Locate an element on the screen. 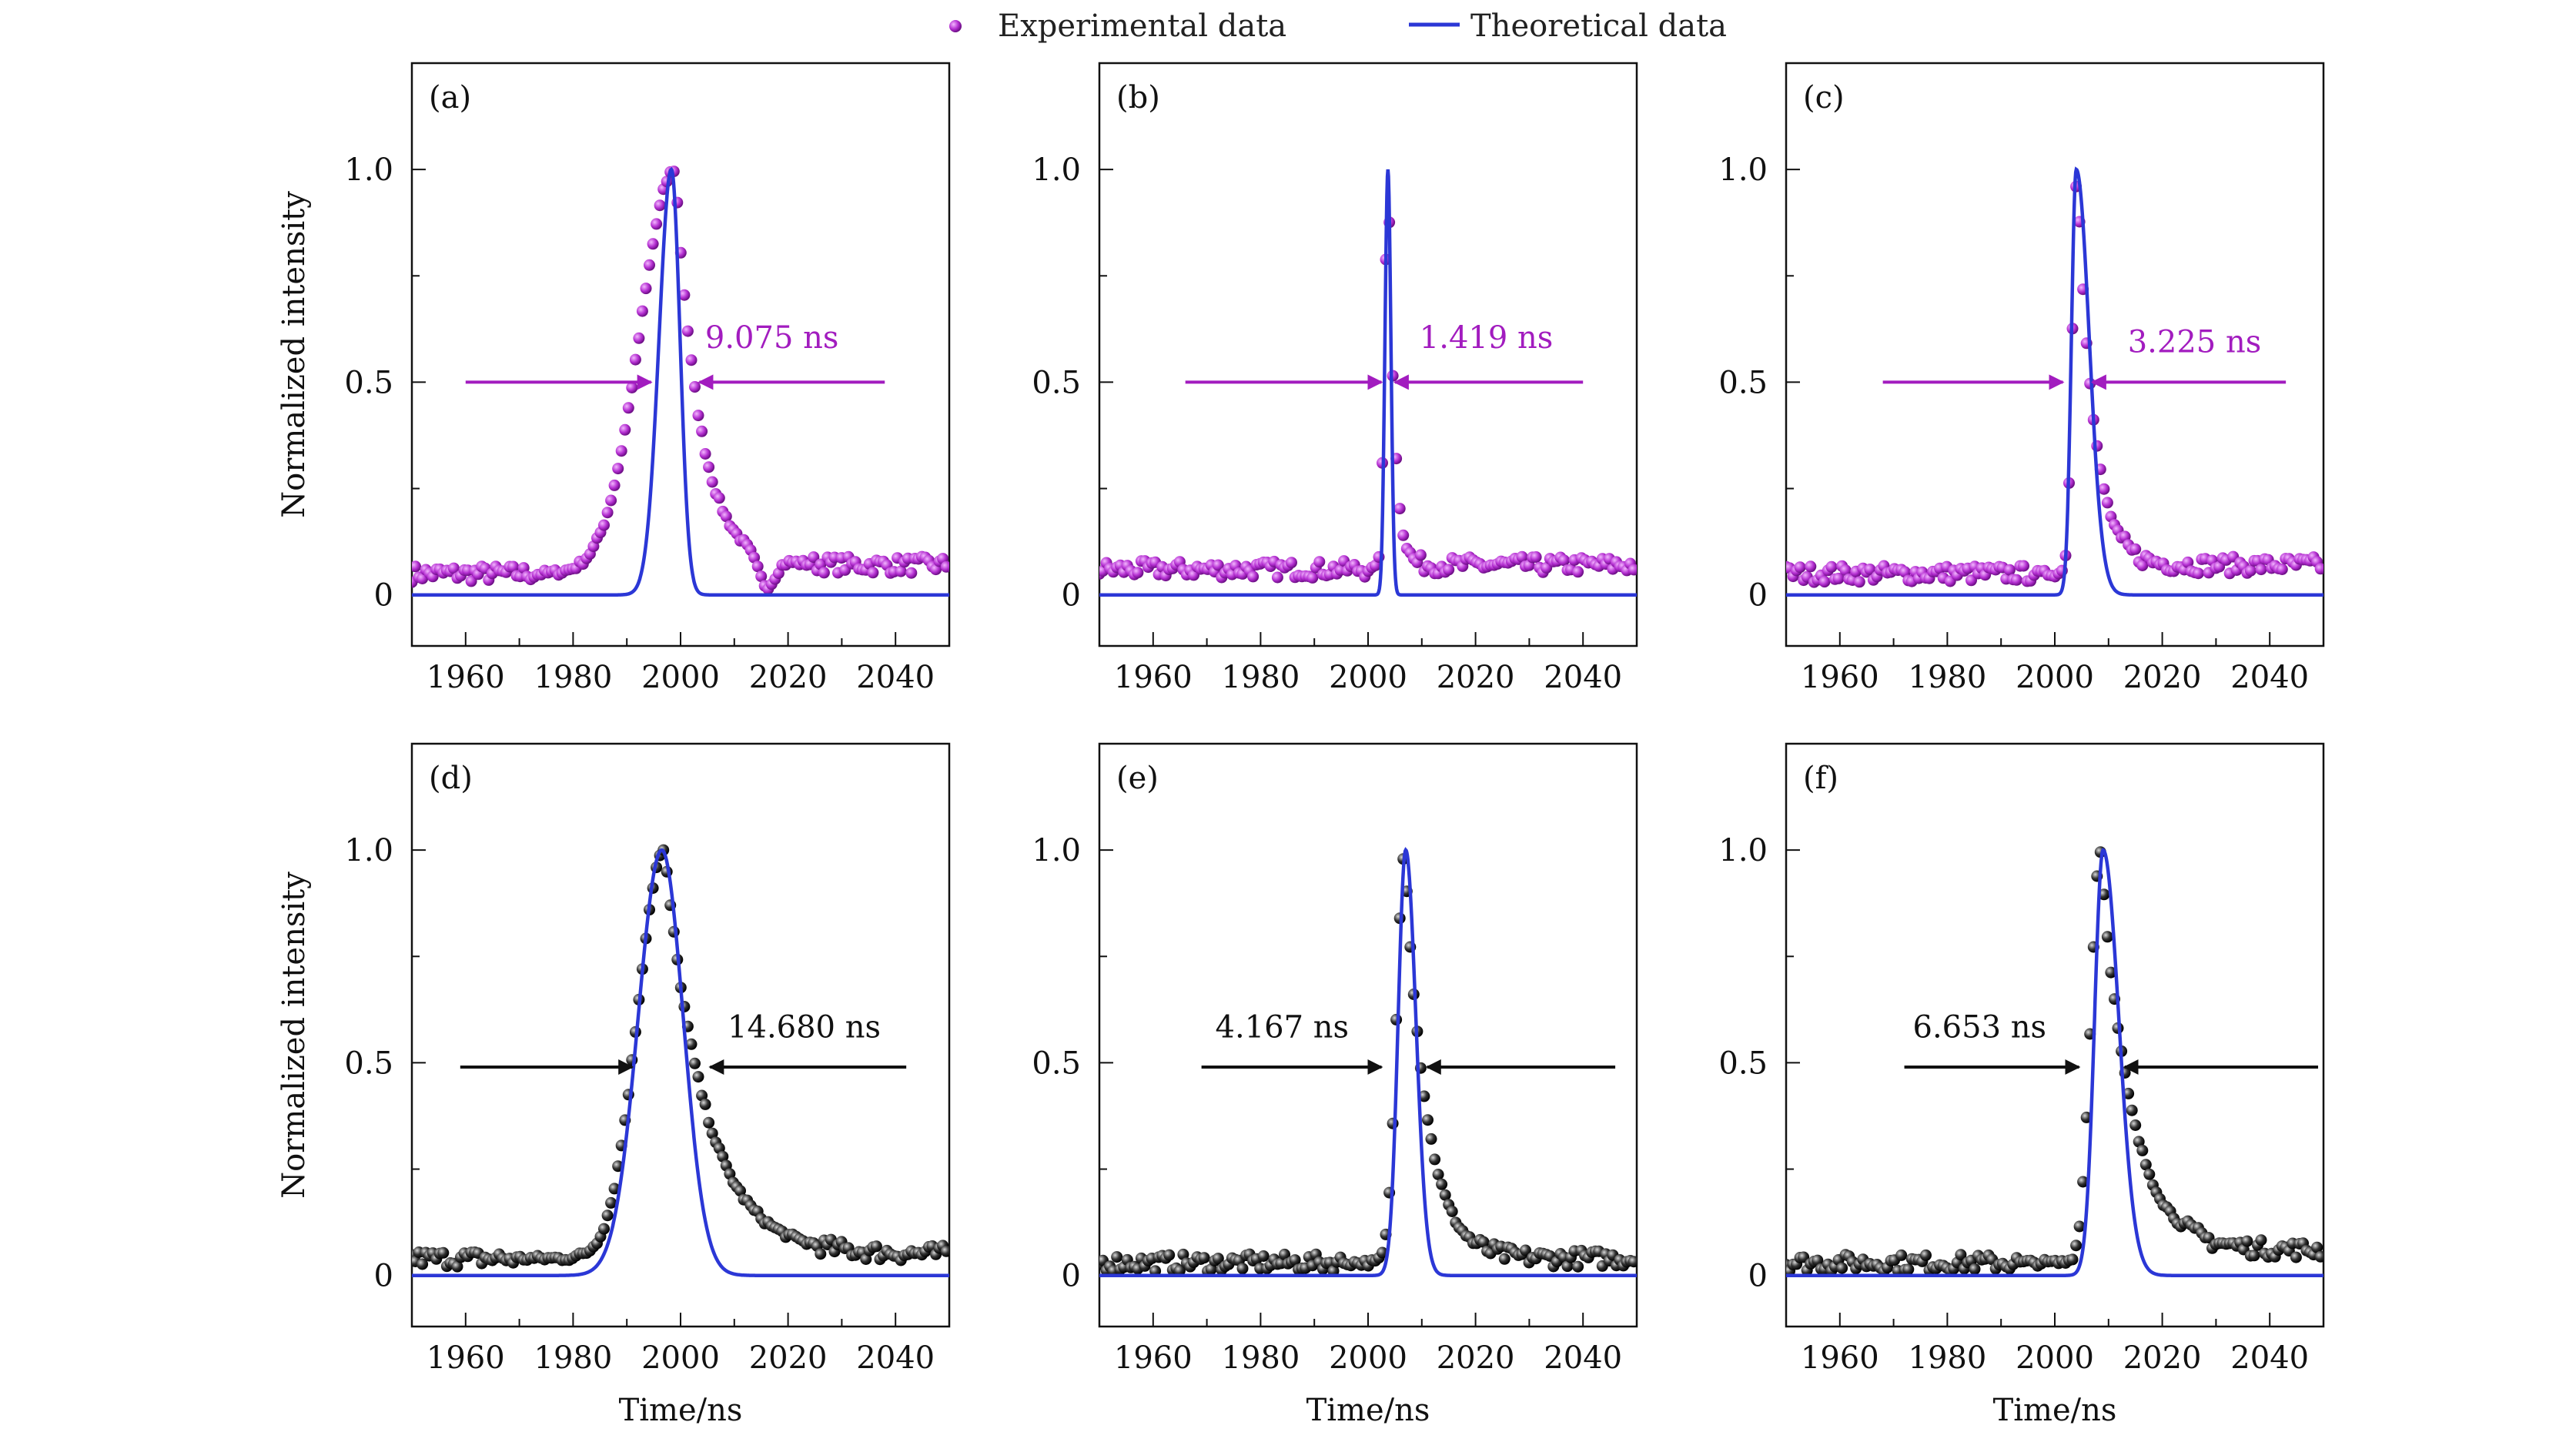  panel-b-xtick-label: 1960 is located at coordinates (1153, 677).